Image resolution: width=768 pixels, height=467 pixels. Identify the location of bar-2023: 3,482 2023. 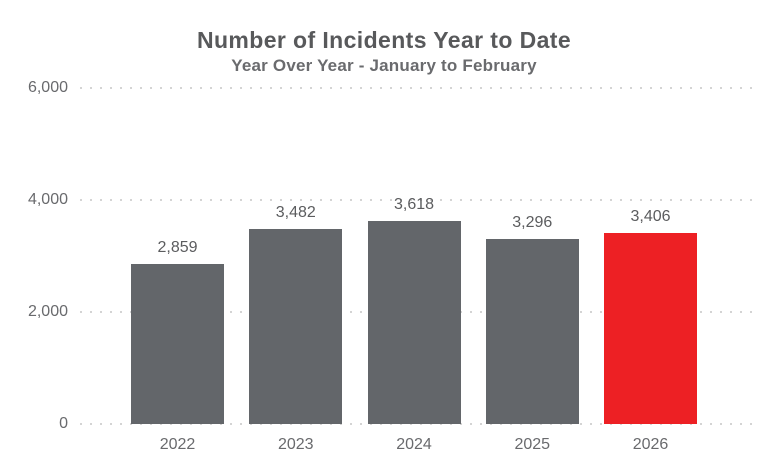
(296, 329).